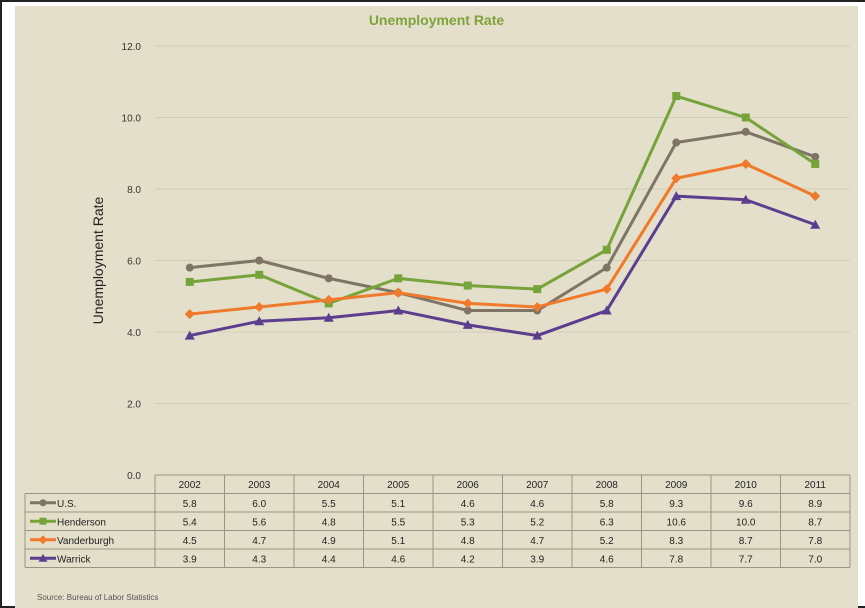  What do you see at coordinates (98, 260) in the screenshot?
I see `y-axis-label: Unemployment Rate` at bounding box center [98, 260].